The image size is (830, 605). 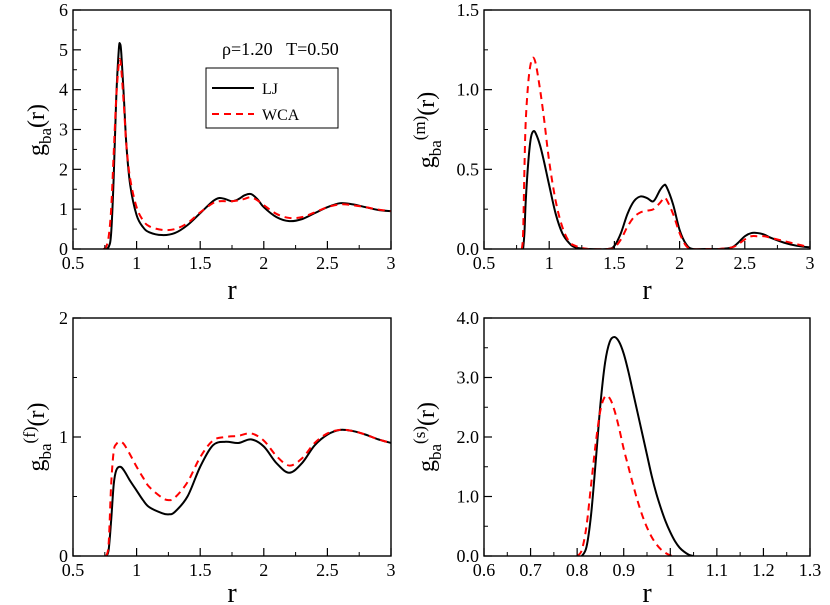 I want to click on y-axis-label: gba(r), so click(x=39, y=130).